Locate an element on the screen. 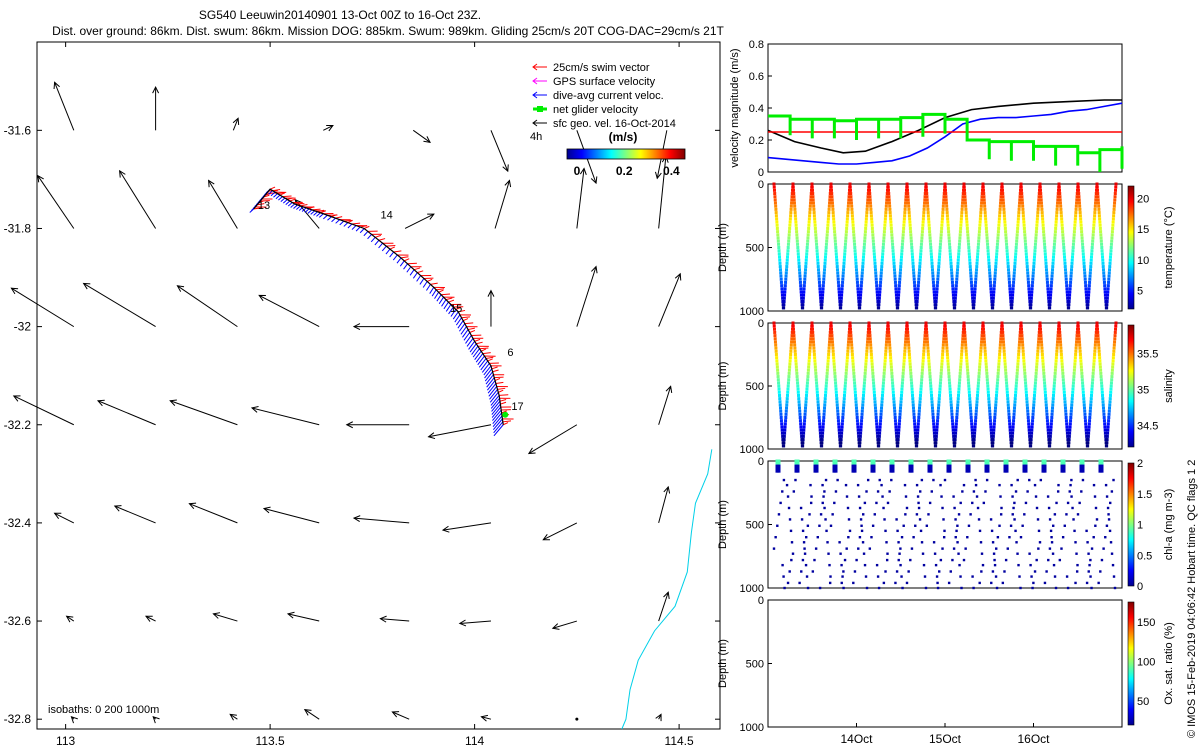  salinity-y-tick-label: 500 is located at coordinates (755, 387).